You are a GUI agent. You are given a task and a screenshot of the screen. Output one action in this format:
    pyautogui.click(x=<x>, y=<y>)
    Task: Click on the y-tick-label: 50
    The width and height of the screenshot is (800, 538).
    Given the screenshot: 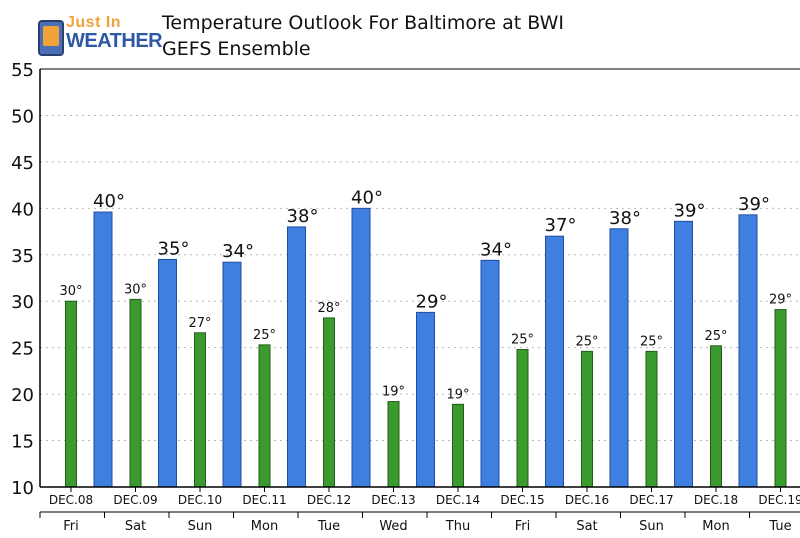 What is the action you would take?
    pyautogui.click(x=22, y=116)
    